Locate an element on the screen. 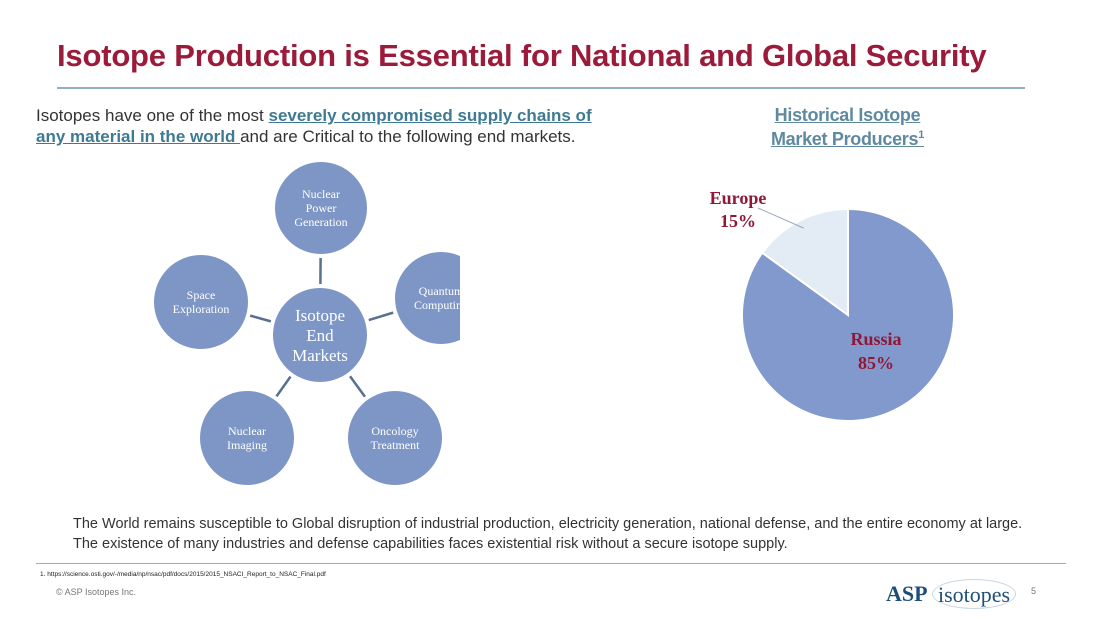 Image resolution: width=1100 pixels, height=619 pixels. node-circle-nuclear-power is located at coordinates (321, 208).